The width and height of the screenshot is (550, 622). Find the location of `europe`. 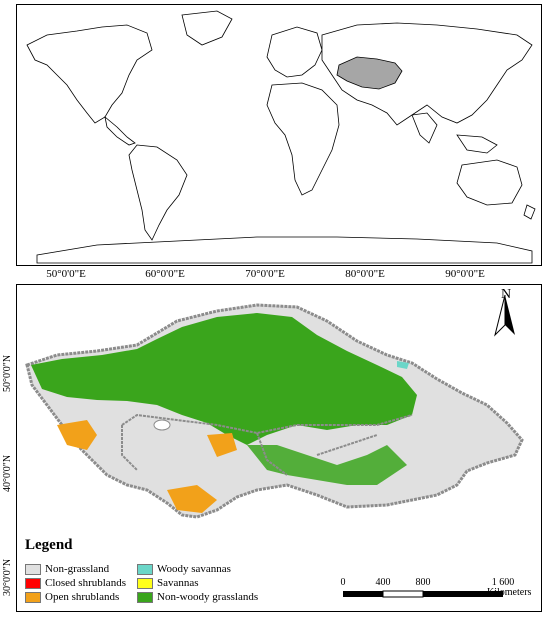

europe is located at coordinates (294, 52).